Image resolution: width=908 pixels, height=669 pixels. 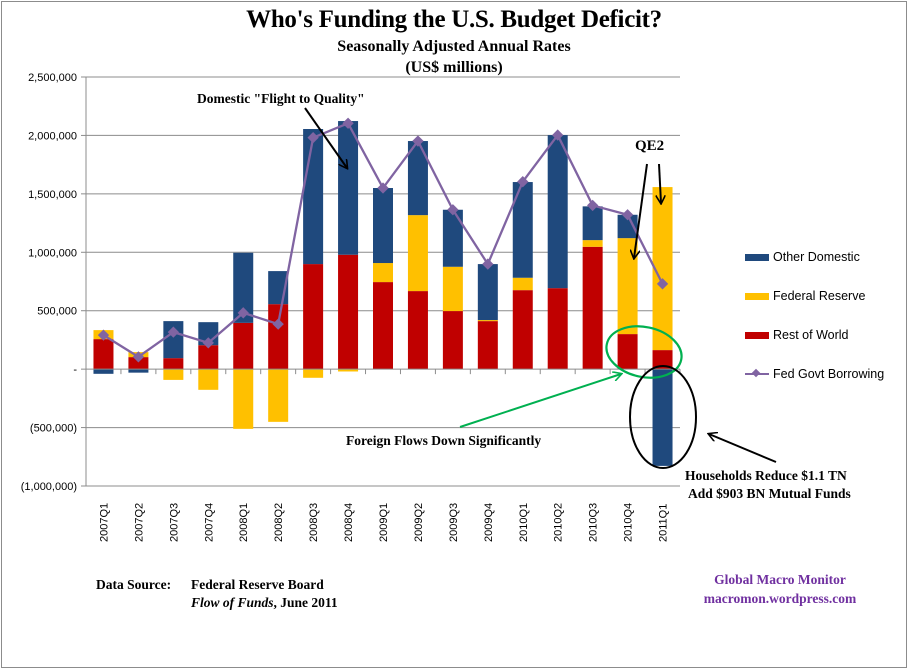 I want to click on x-tick-label: 2010Q3, so click(x=594, y=522).